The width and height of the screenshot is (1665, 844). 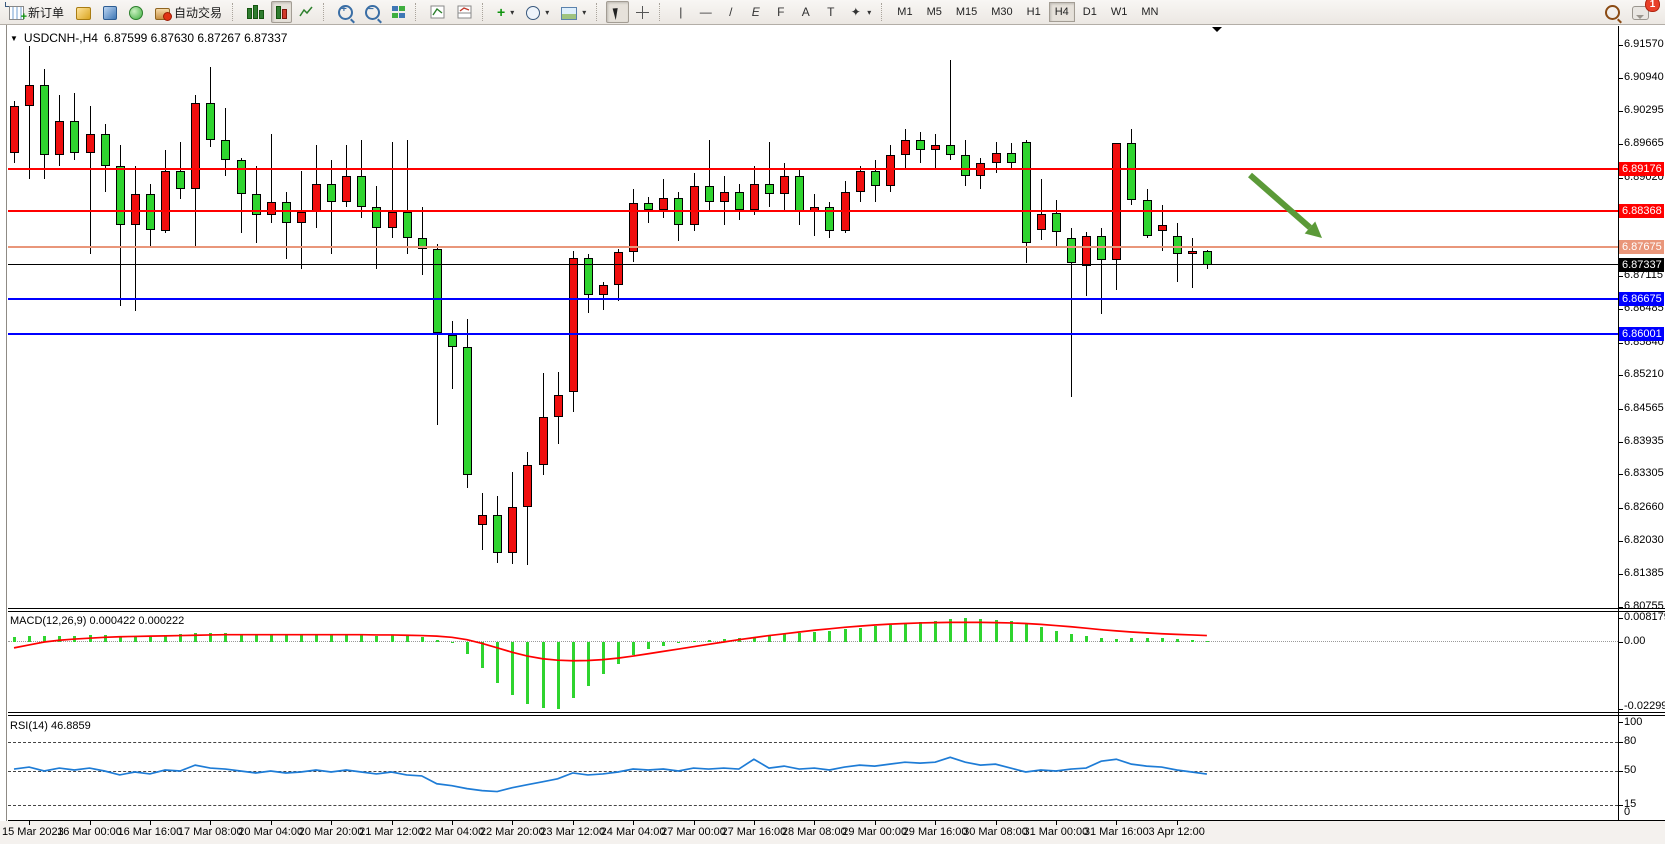 I want to click on cursor-icon, so click(x=619, y=12).